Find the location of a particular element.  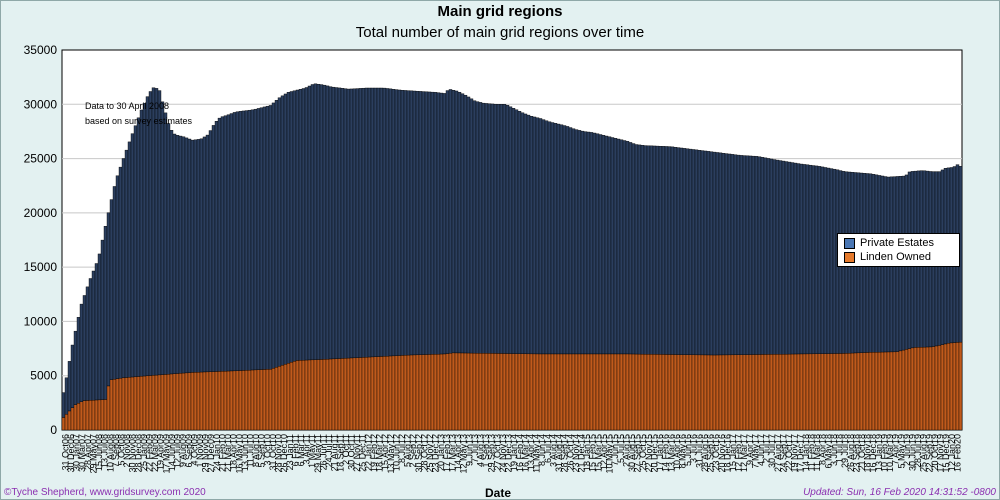

x-tick-label: 14 Apr13 is located at coordinates (458, 452).